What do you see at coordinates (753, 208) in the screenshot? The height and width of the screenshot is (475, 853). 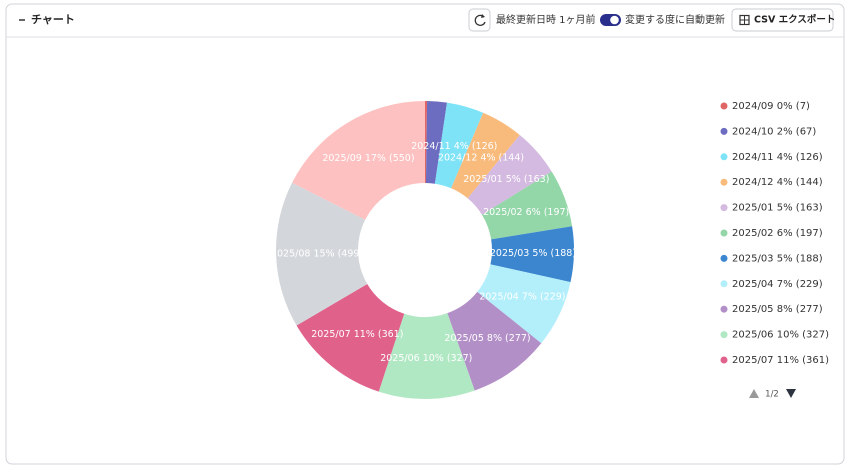 I see `label-part: 2025/01` at bounding box center [753, 208].